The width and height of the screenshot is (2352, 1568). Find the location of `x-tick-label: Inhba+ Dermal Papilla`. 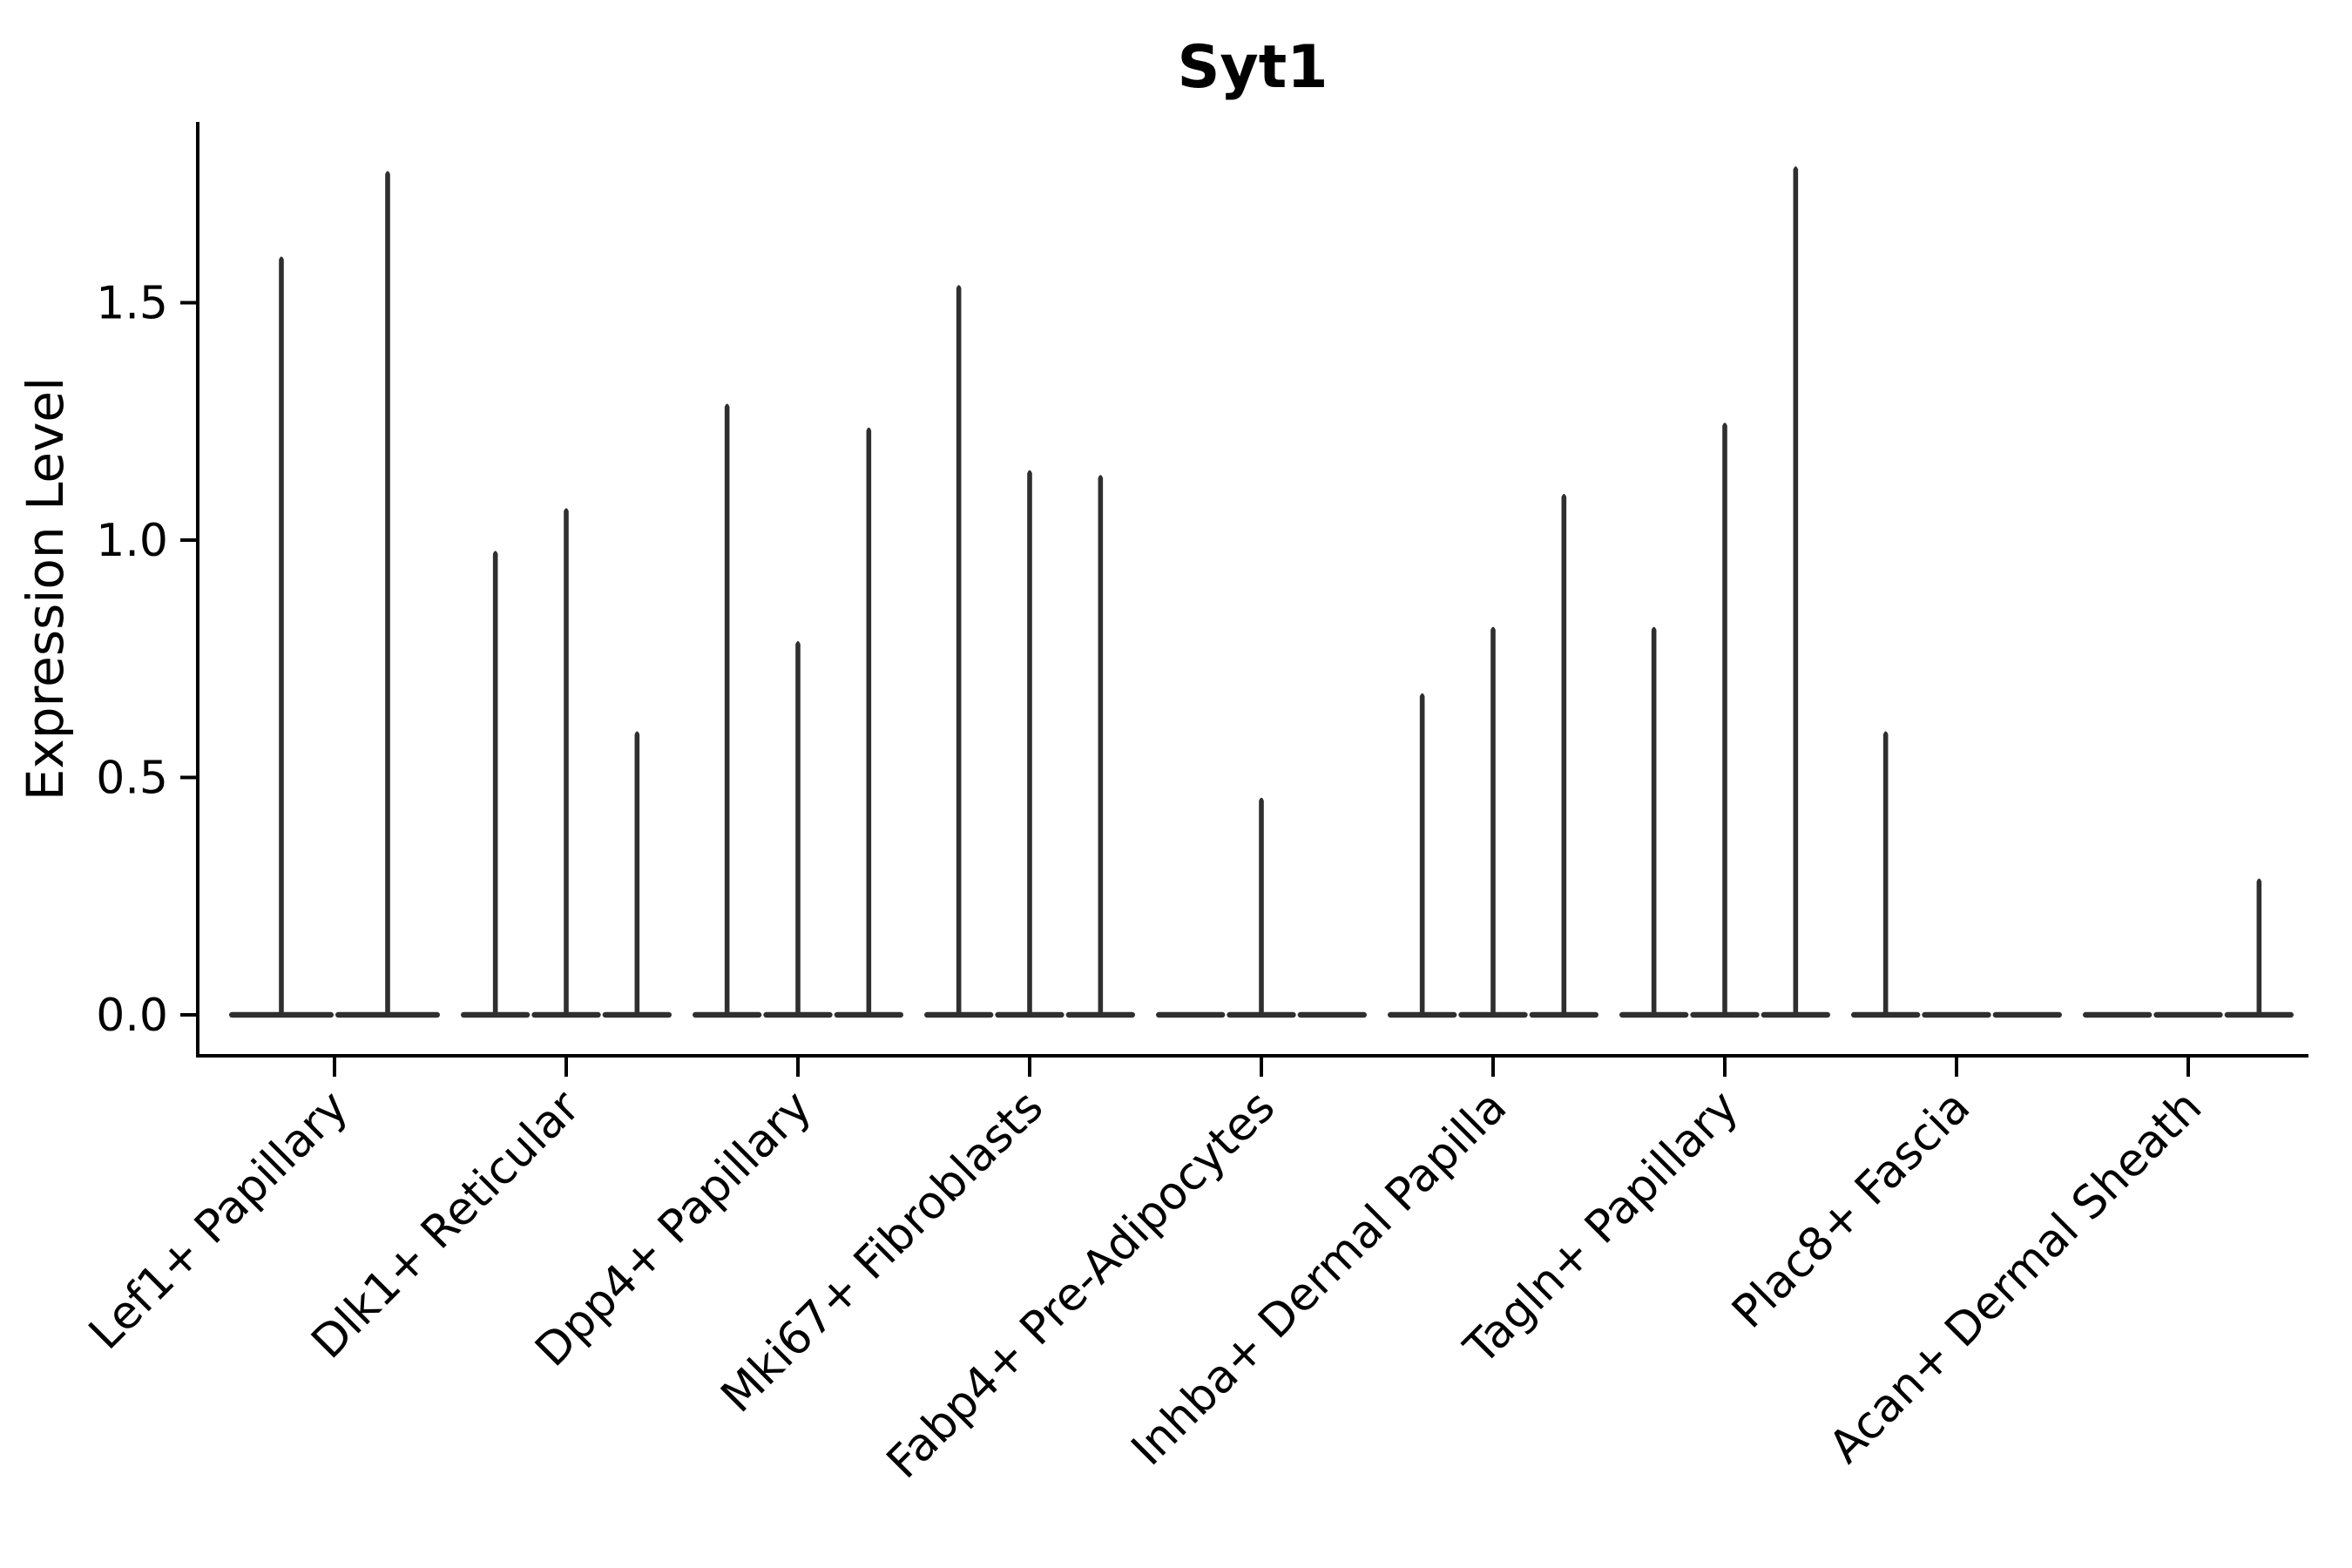

x-tick-label: Inhba+ Dermal Papilla is located at coordinates (1319, 1278).